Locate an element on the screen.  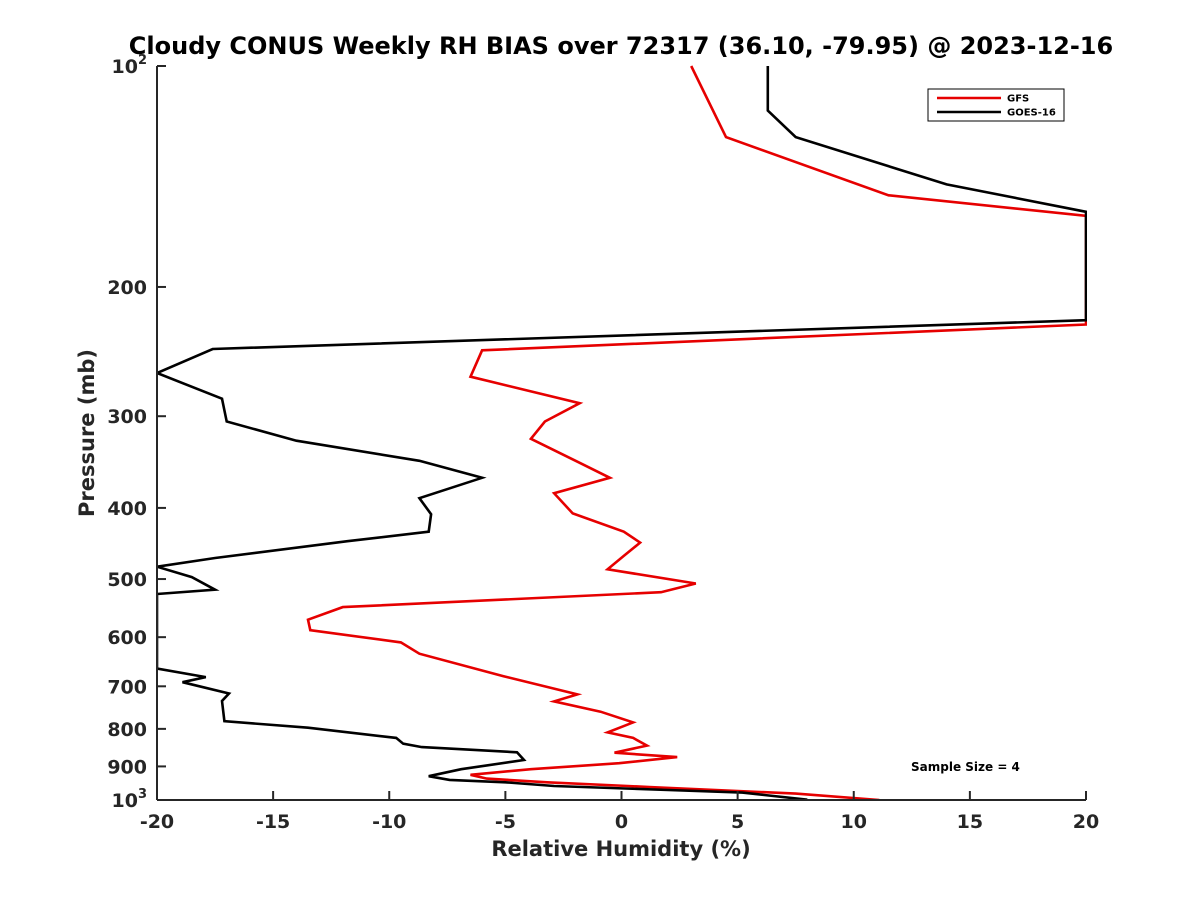
legend-label: GOES-16 is located at coordinates (1031, 113).